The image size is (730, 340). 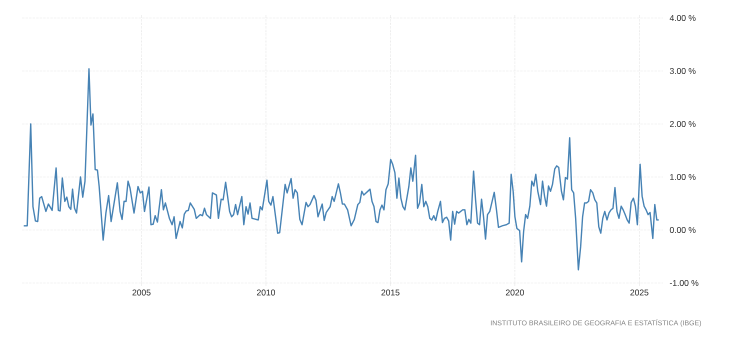 I want to click on y-tick-label: 0.00 %, so click(x=683, y=230).